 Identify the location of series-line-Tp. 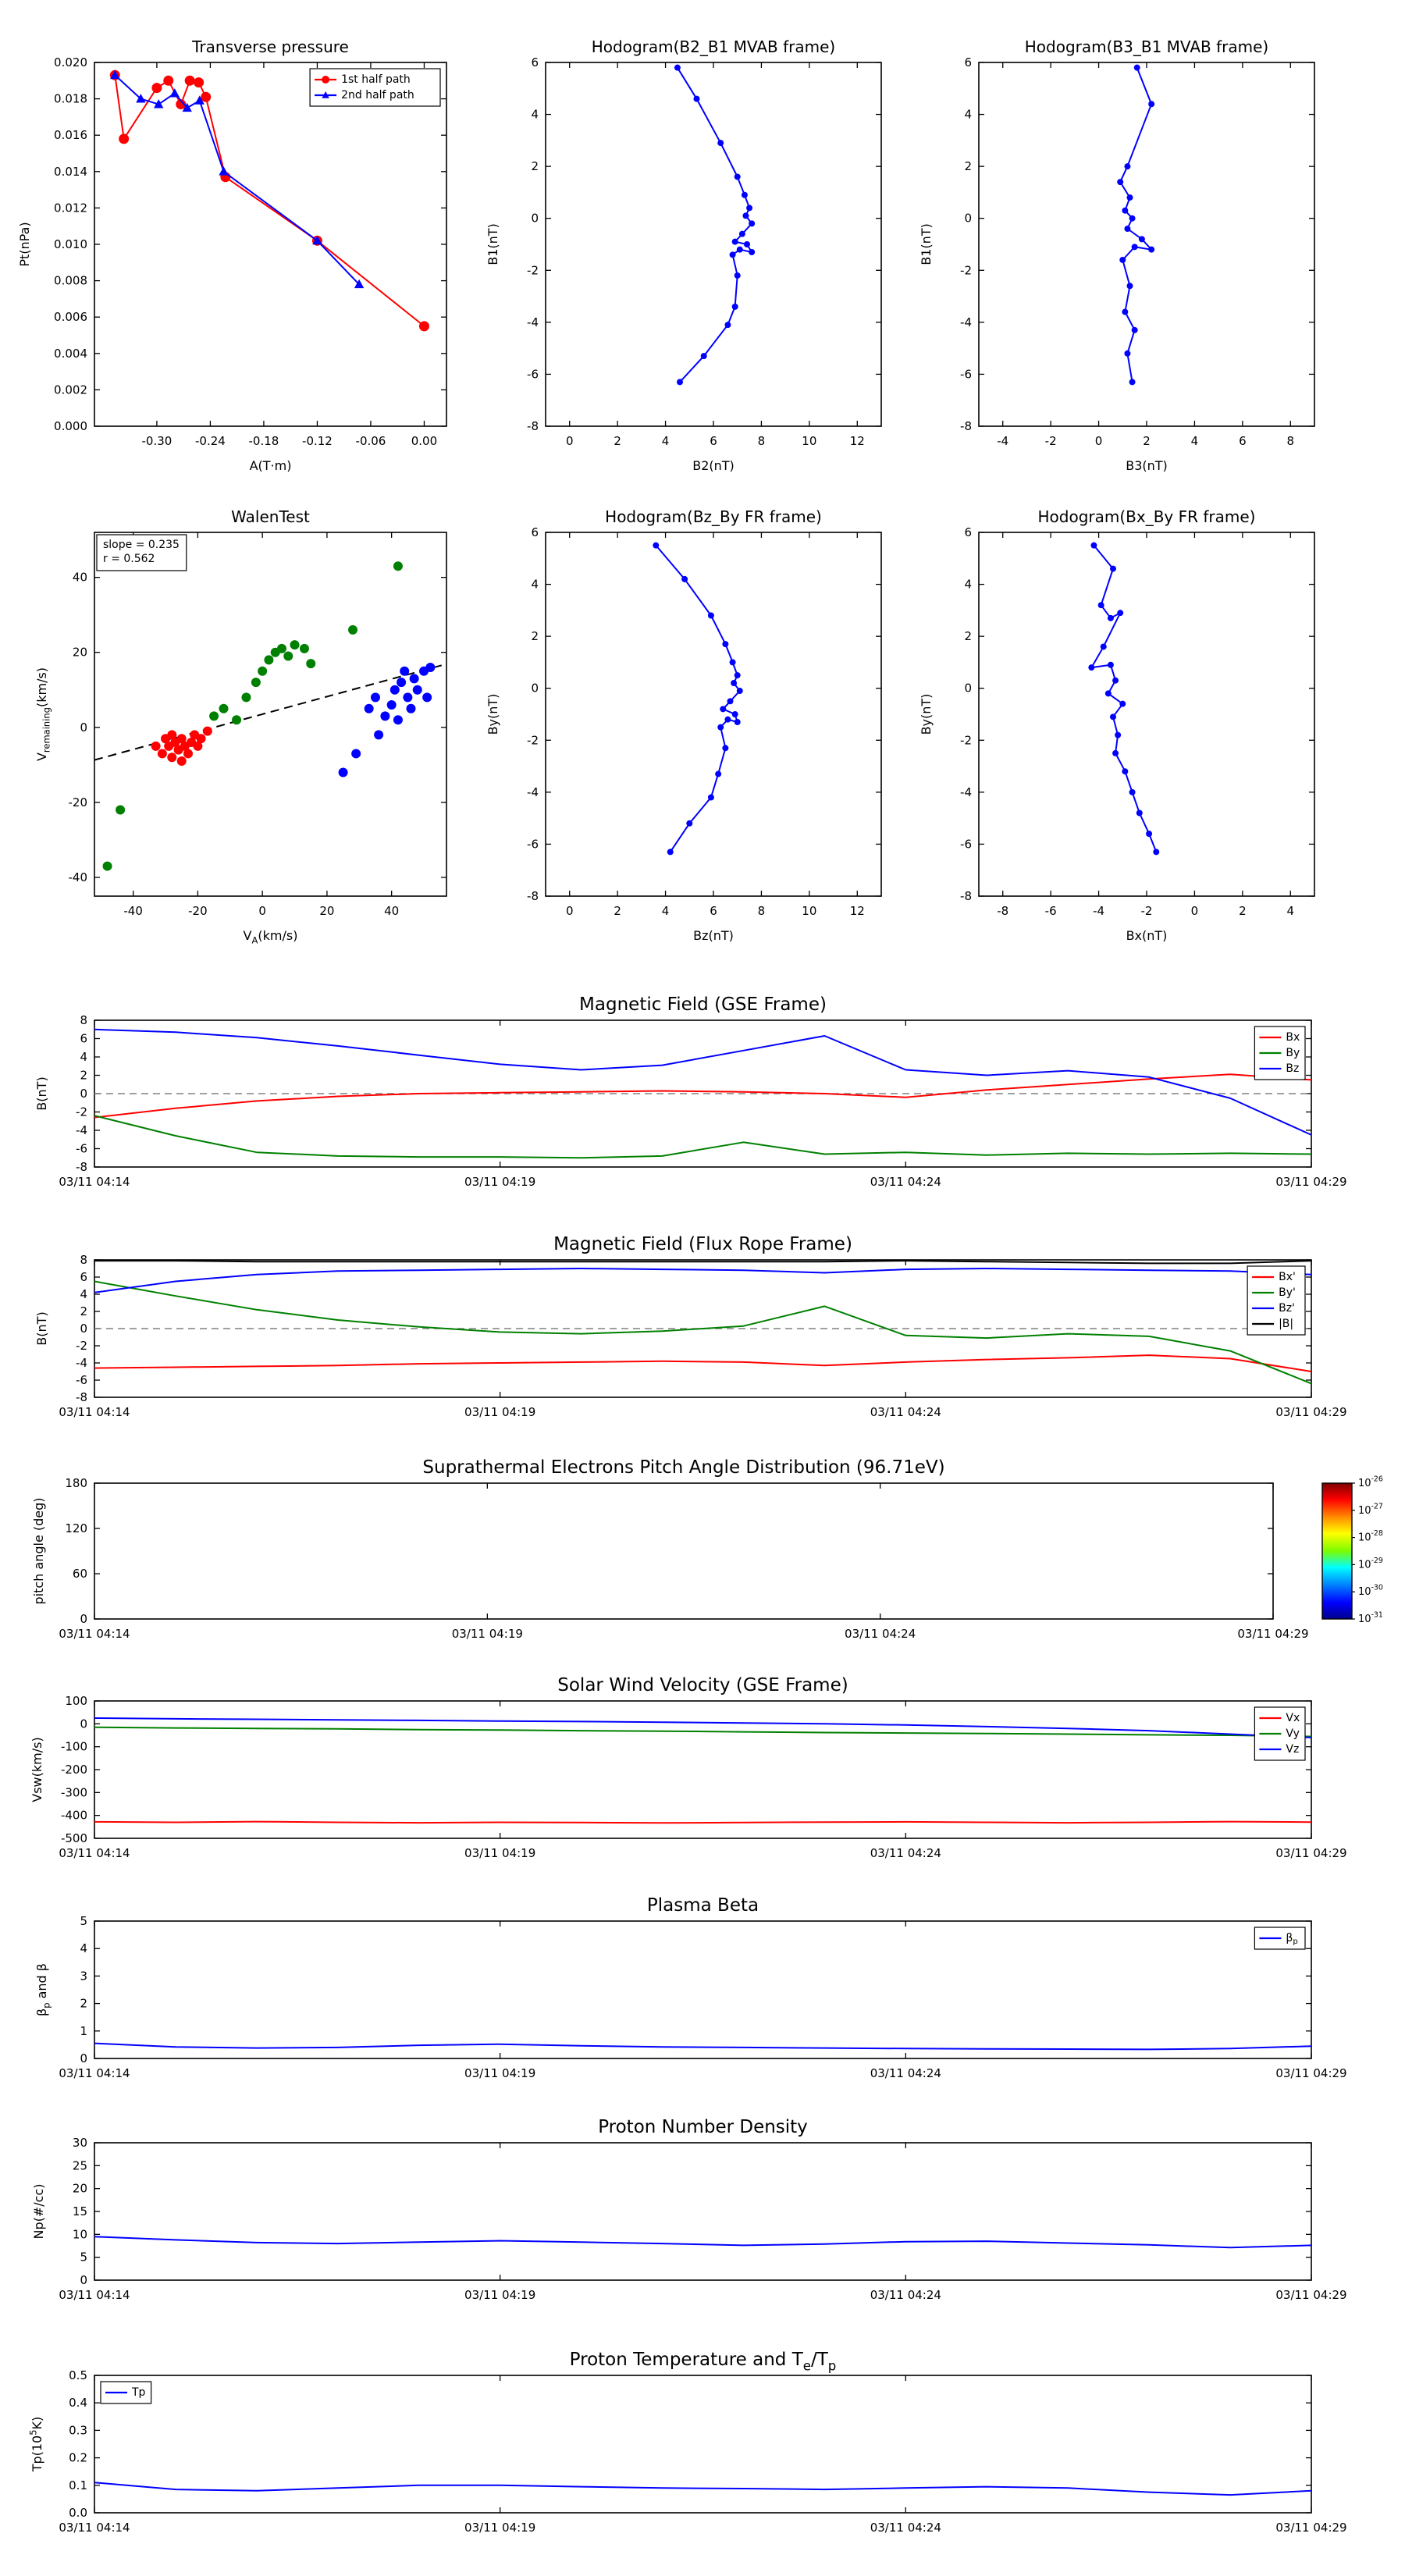
(703, 2489).